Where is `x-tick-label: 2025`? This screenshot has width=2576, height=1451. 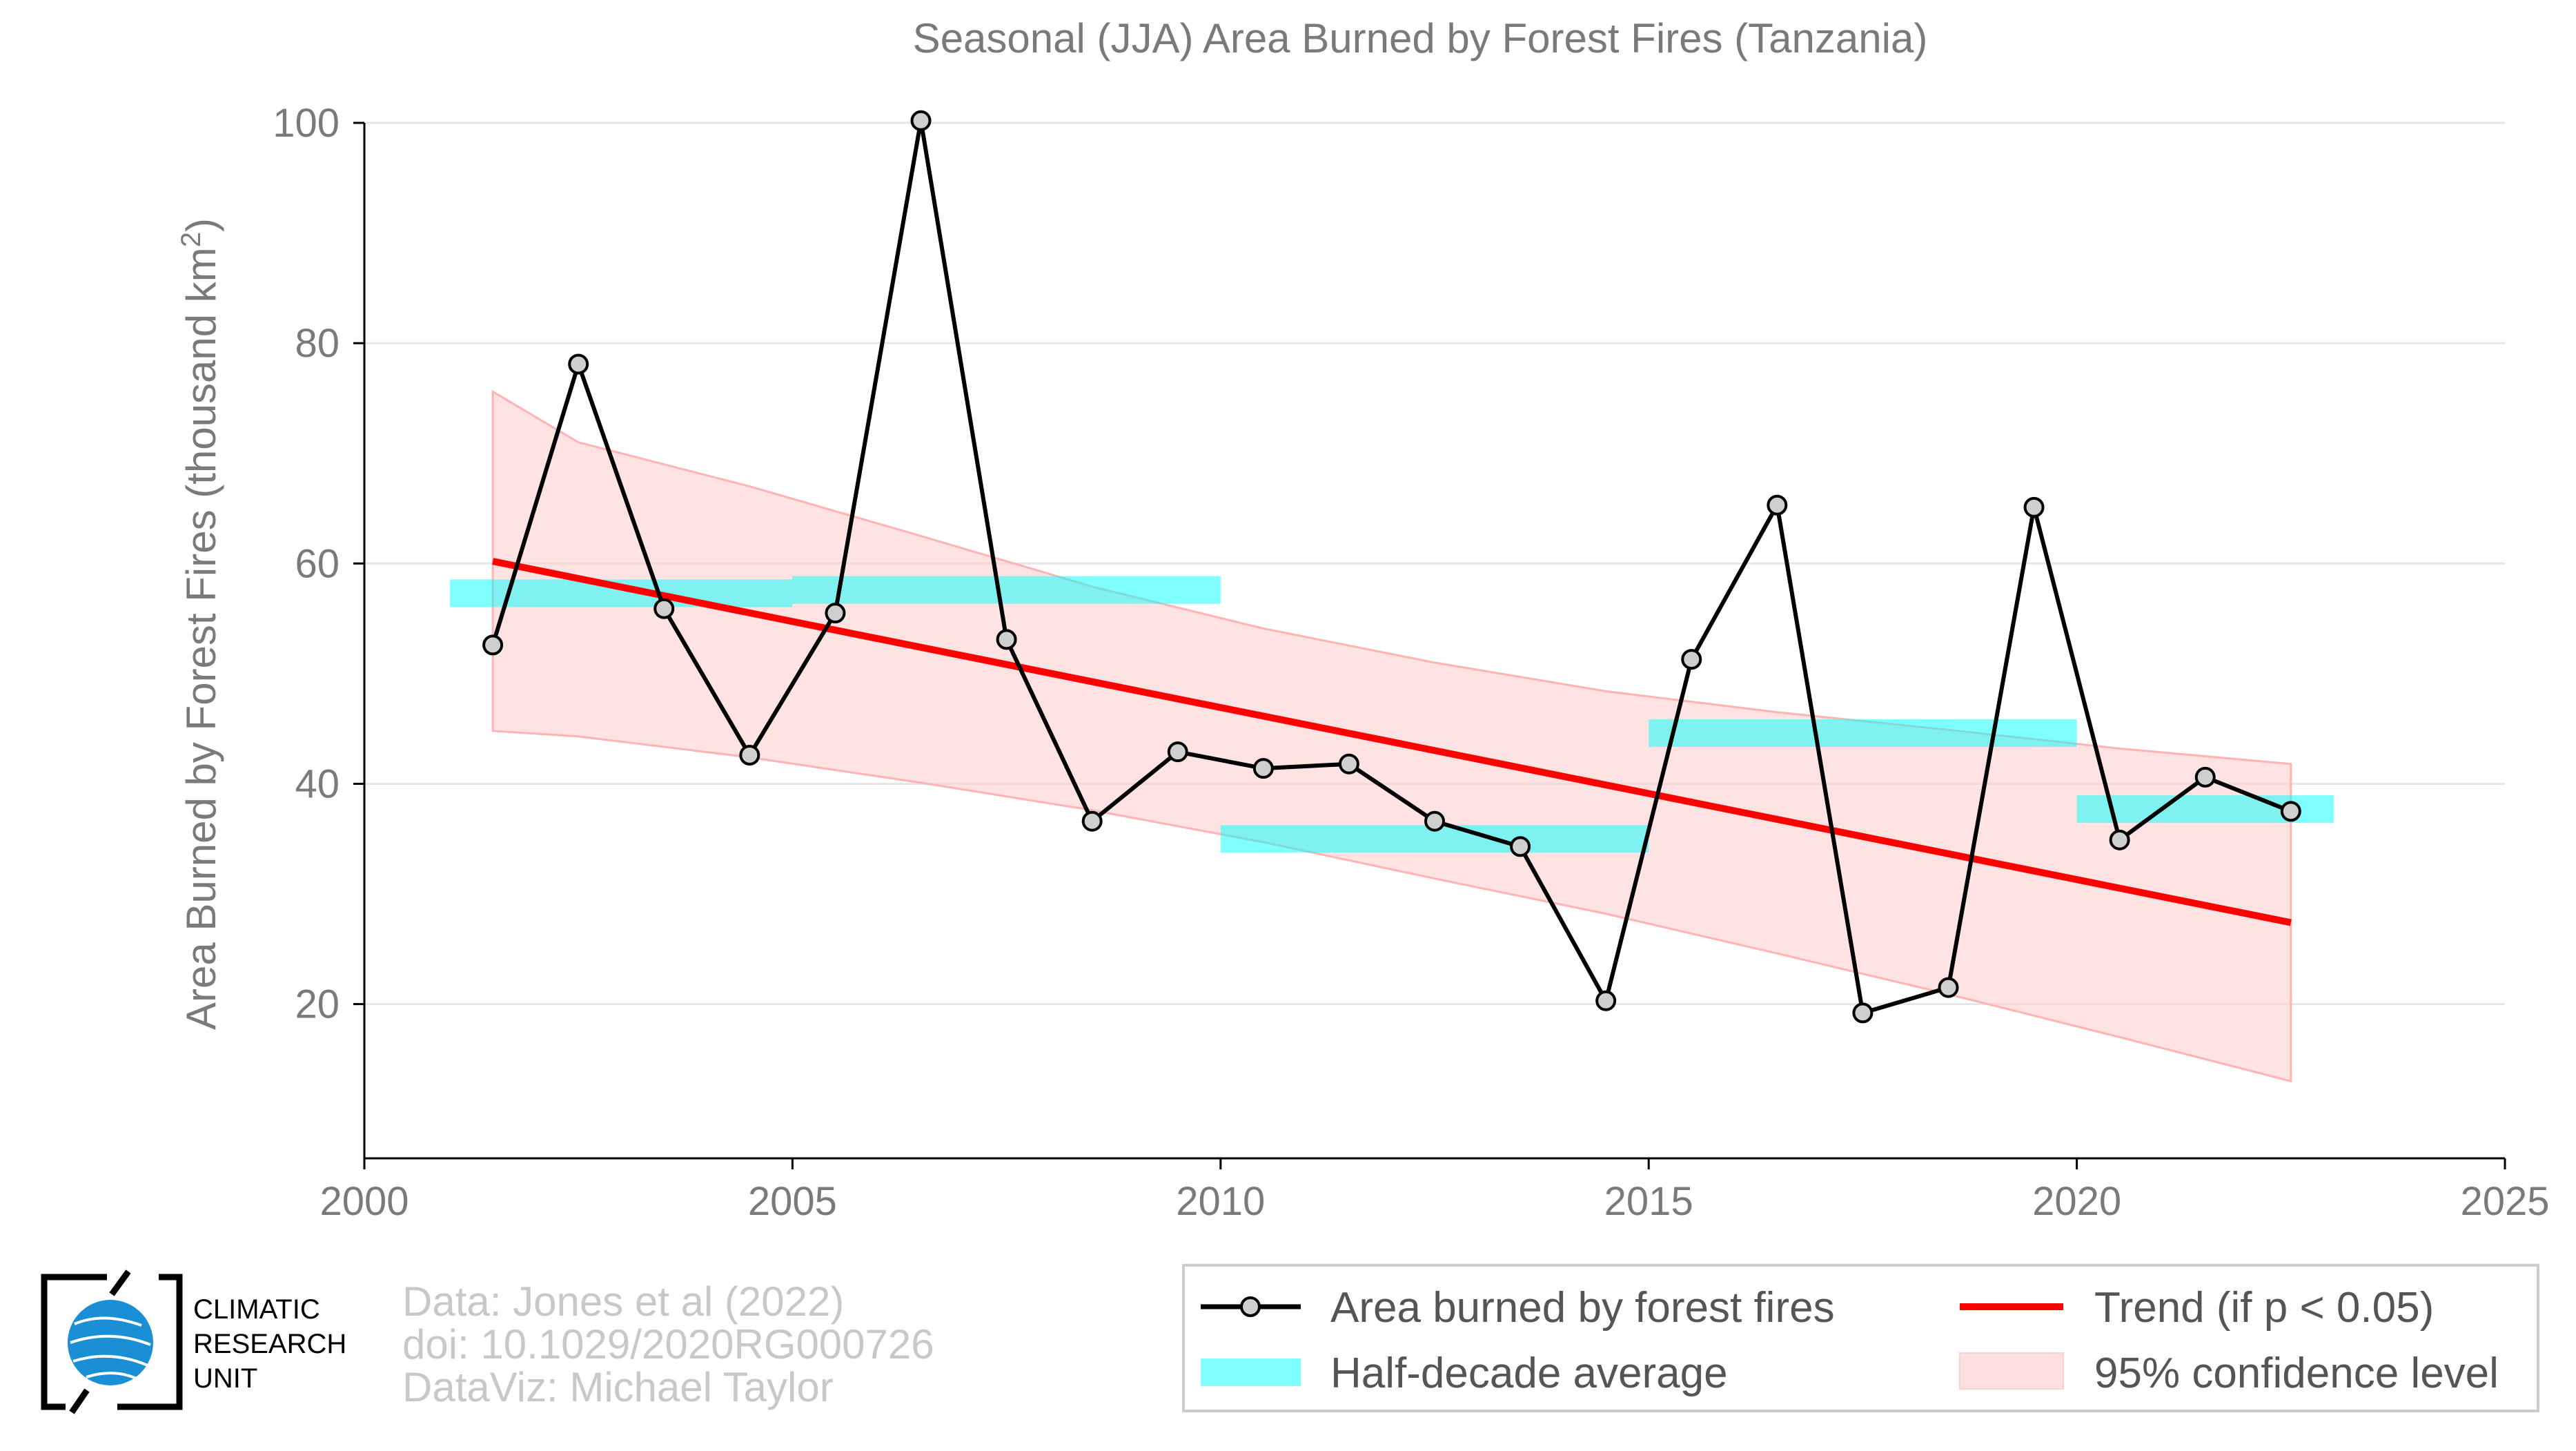 x-tick-label: 2025 is located at coordinates (2504, 1201).